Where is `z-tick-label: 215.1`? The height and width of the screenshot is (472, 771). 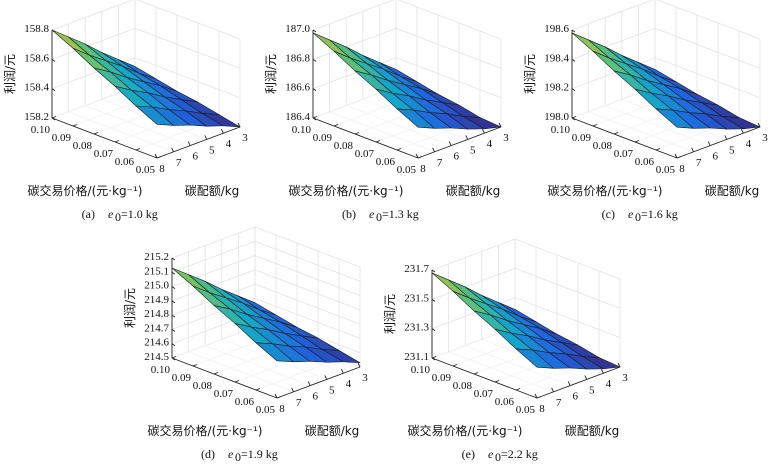 z-tick-label: 215.1 is located at coordinates (156, 271).